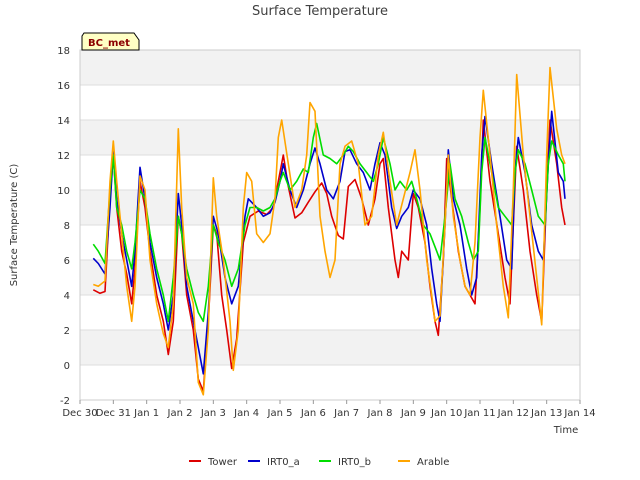 This screenshot has height=480, width=640. I want to click on legend-label-arable: Arable, so click(433, 462).